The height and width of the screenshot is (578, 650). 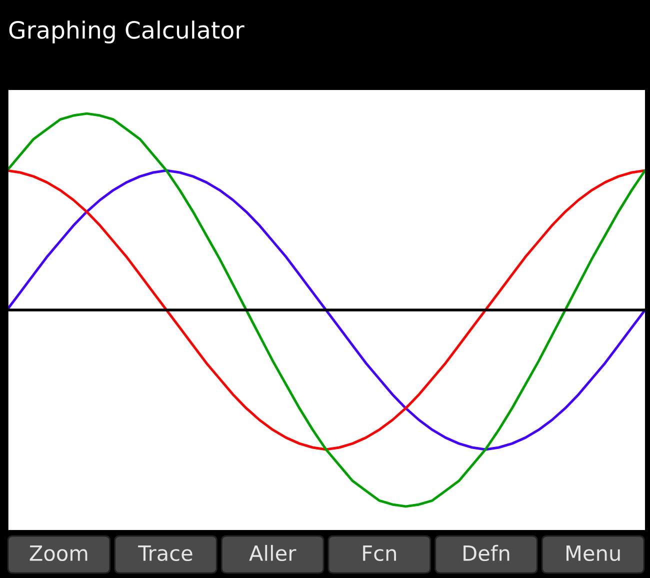 What do you see at coordinates (379, 554) in the screenshot?
I see `text: Fcn` at bounding box center [379, 554].